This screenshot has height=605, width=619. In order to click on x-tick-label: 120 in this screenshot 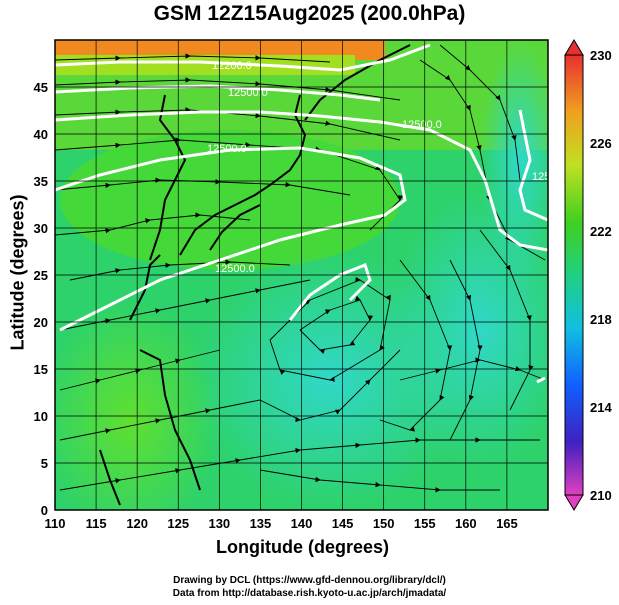, I will do `click(137, 523)`.